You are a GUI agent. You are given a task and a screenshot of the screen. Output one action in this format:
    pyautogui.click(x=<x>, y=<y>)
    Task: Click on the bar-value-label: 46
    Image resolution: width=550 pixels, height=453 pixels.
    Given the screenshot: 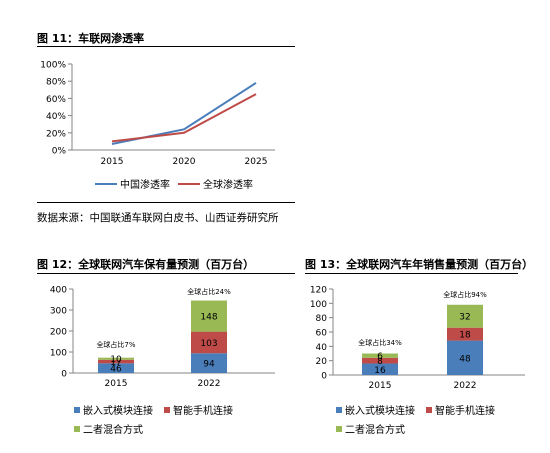 What is the action you would take?
    pyautogui.click(x=116, y=370)
    